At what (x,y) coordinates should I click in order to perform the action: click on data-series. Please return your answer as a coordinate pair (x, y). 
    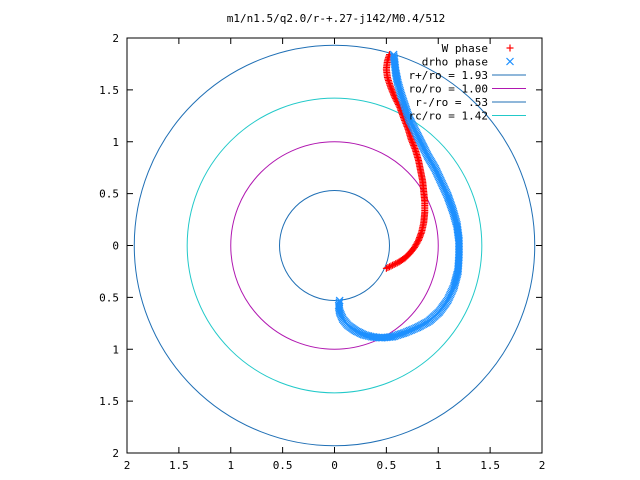
    Looking at the image, I should click on (398, 196).